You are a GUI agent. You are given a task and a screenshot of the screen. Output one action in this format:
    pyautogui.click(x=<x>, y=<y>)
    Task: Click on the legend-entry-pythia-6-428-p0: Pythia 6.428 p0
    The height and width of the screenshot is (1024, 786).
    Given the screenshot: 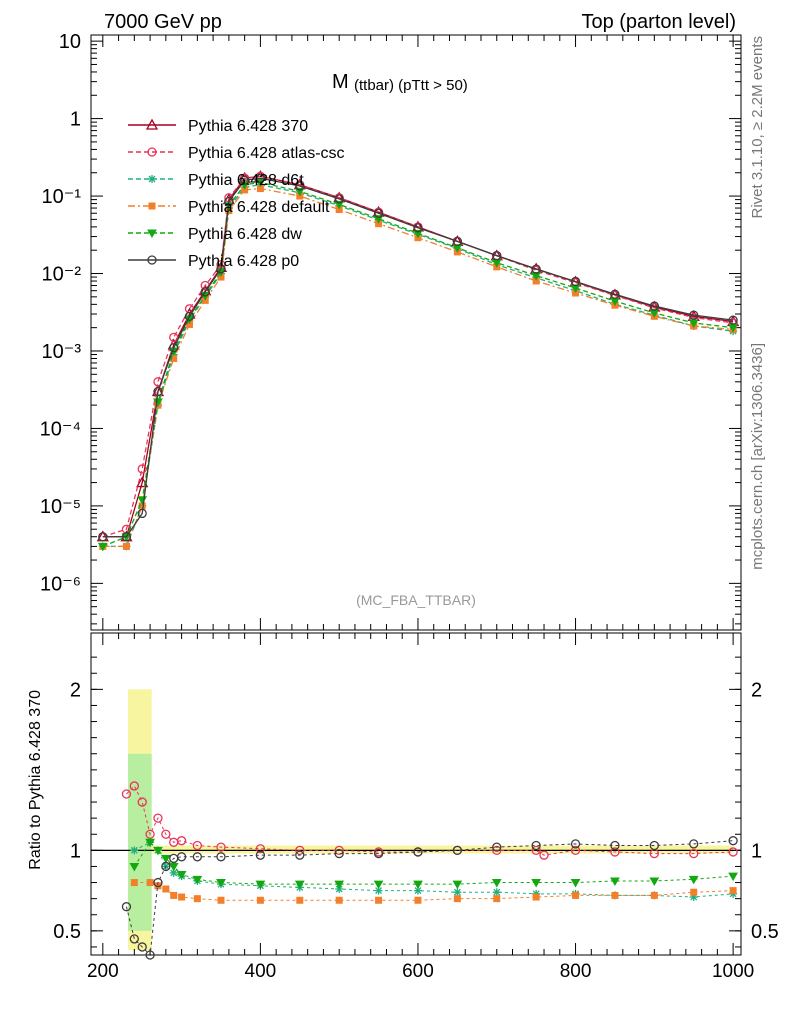 What is the action you would take?
    pyautogui.click(x=213, y=261)
    